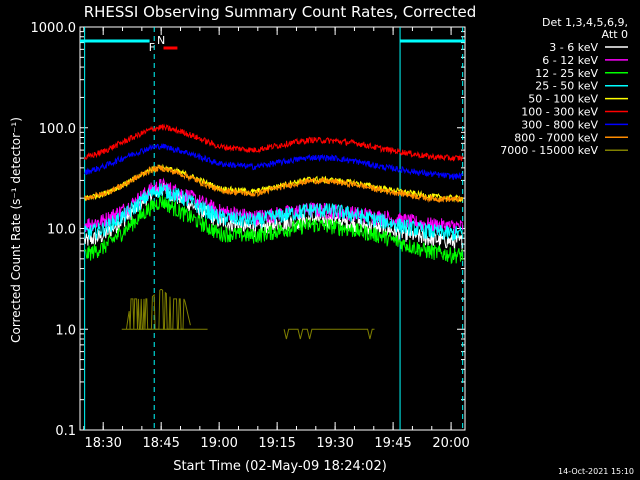  What do you see at coordinates (570, 60) in the screenshot?
I see `legend-label: 6 - 12 keV` at bounding box center [570, 60].